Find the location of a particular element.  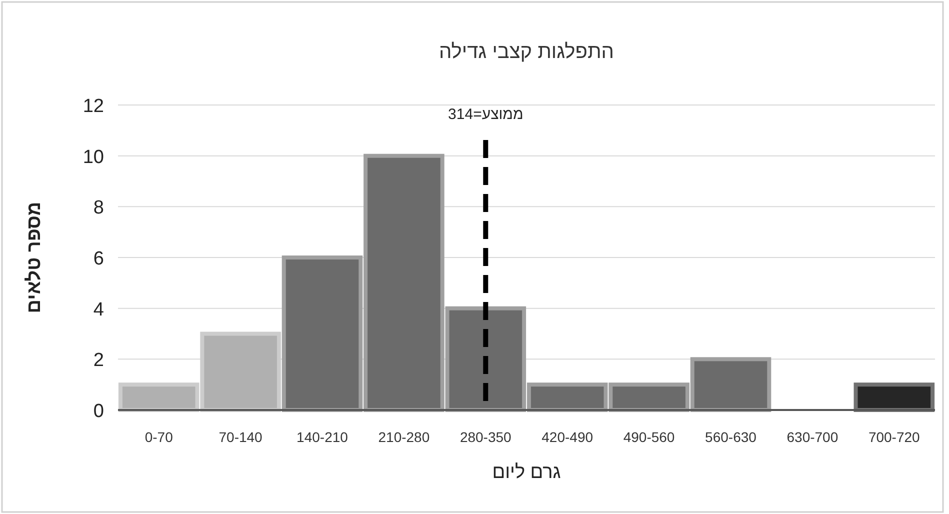

x-tick-label: 280-350 is located at coordinates (486, 437).